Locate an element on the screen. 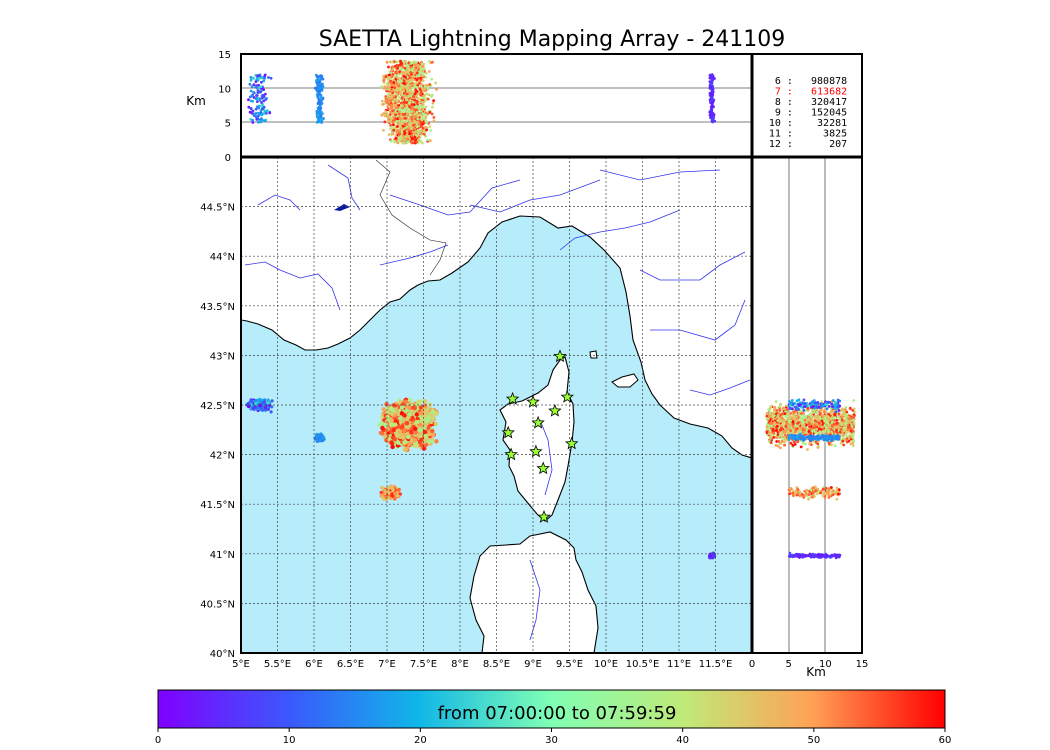 Image resolution: width=1050 pixels, height=750 pixels. legend-row: 6 : 980878 is located at coordinates (808, 81).